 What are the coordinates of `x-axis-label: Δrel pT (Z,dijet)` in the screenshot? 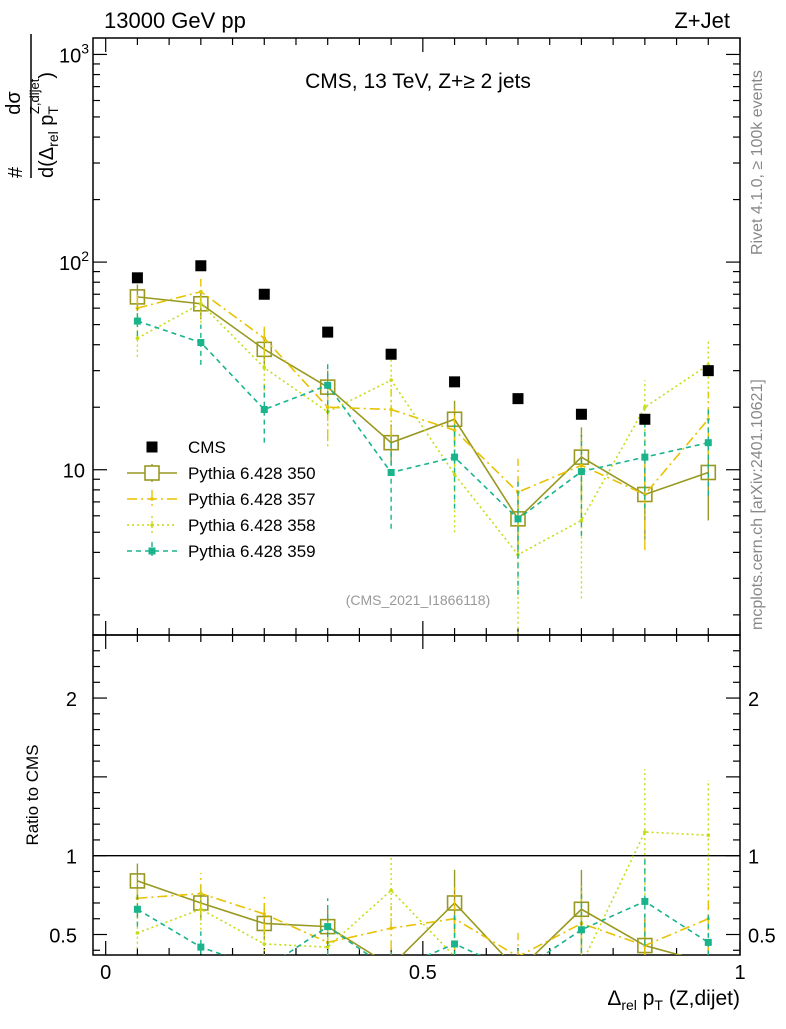 It's located at (673, 1000).